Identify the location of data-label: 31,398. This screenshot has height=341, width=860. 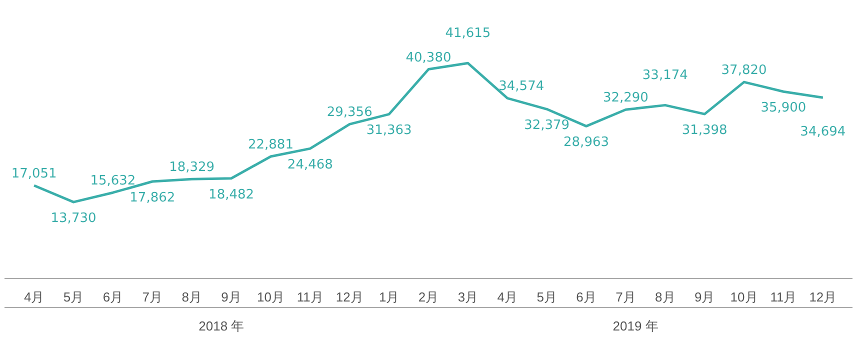
(705, 130).